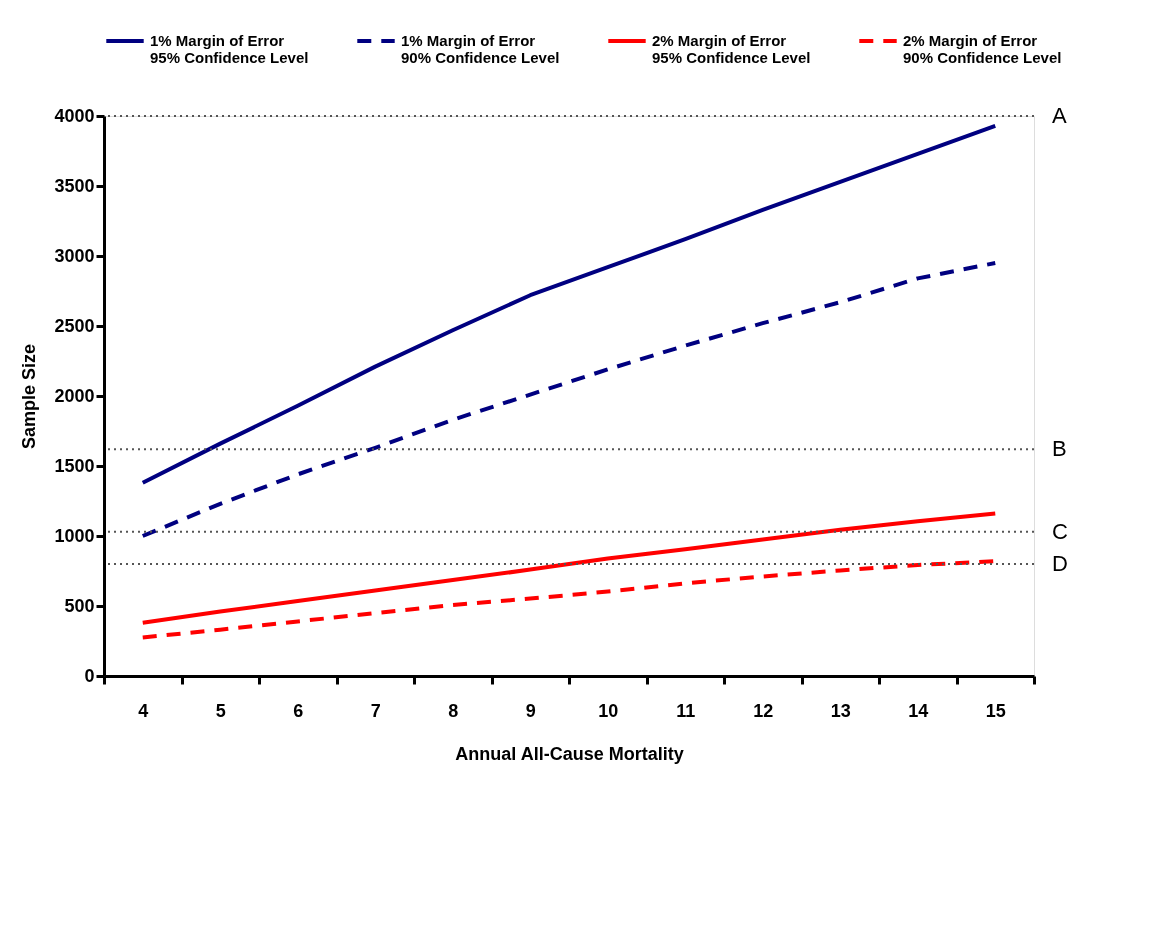 This screenshot has width=1156, height=936. What do you see at coordinates (29, 396) in the screenshot?
I see `y-axis-title: Sample Size` at bounding box center [29, 396].